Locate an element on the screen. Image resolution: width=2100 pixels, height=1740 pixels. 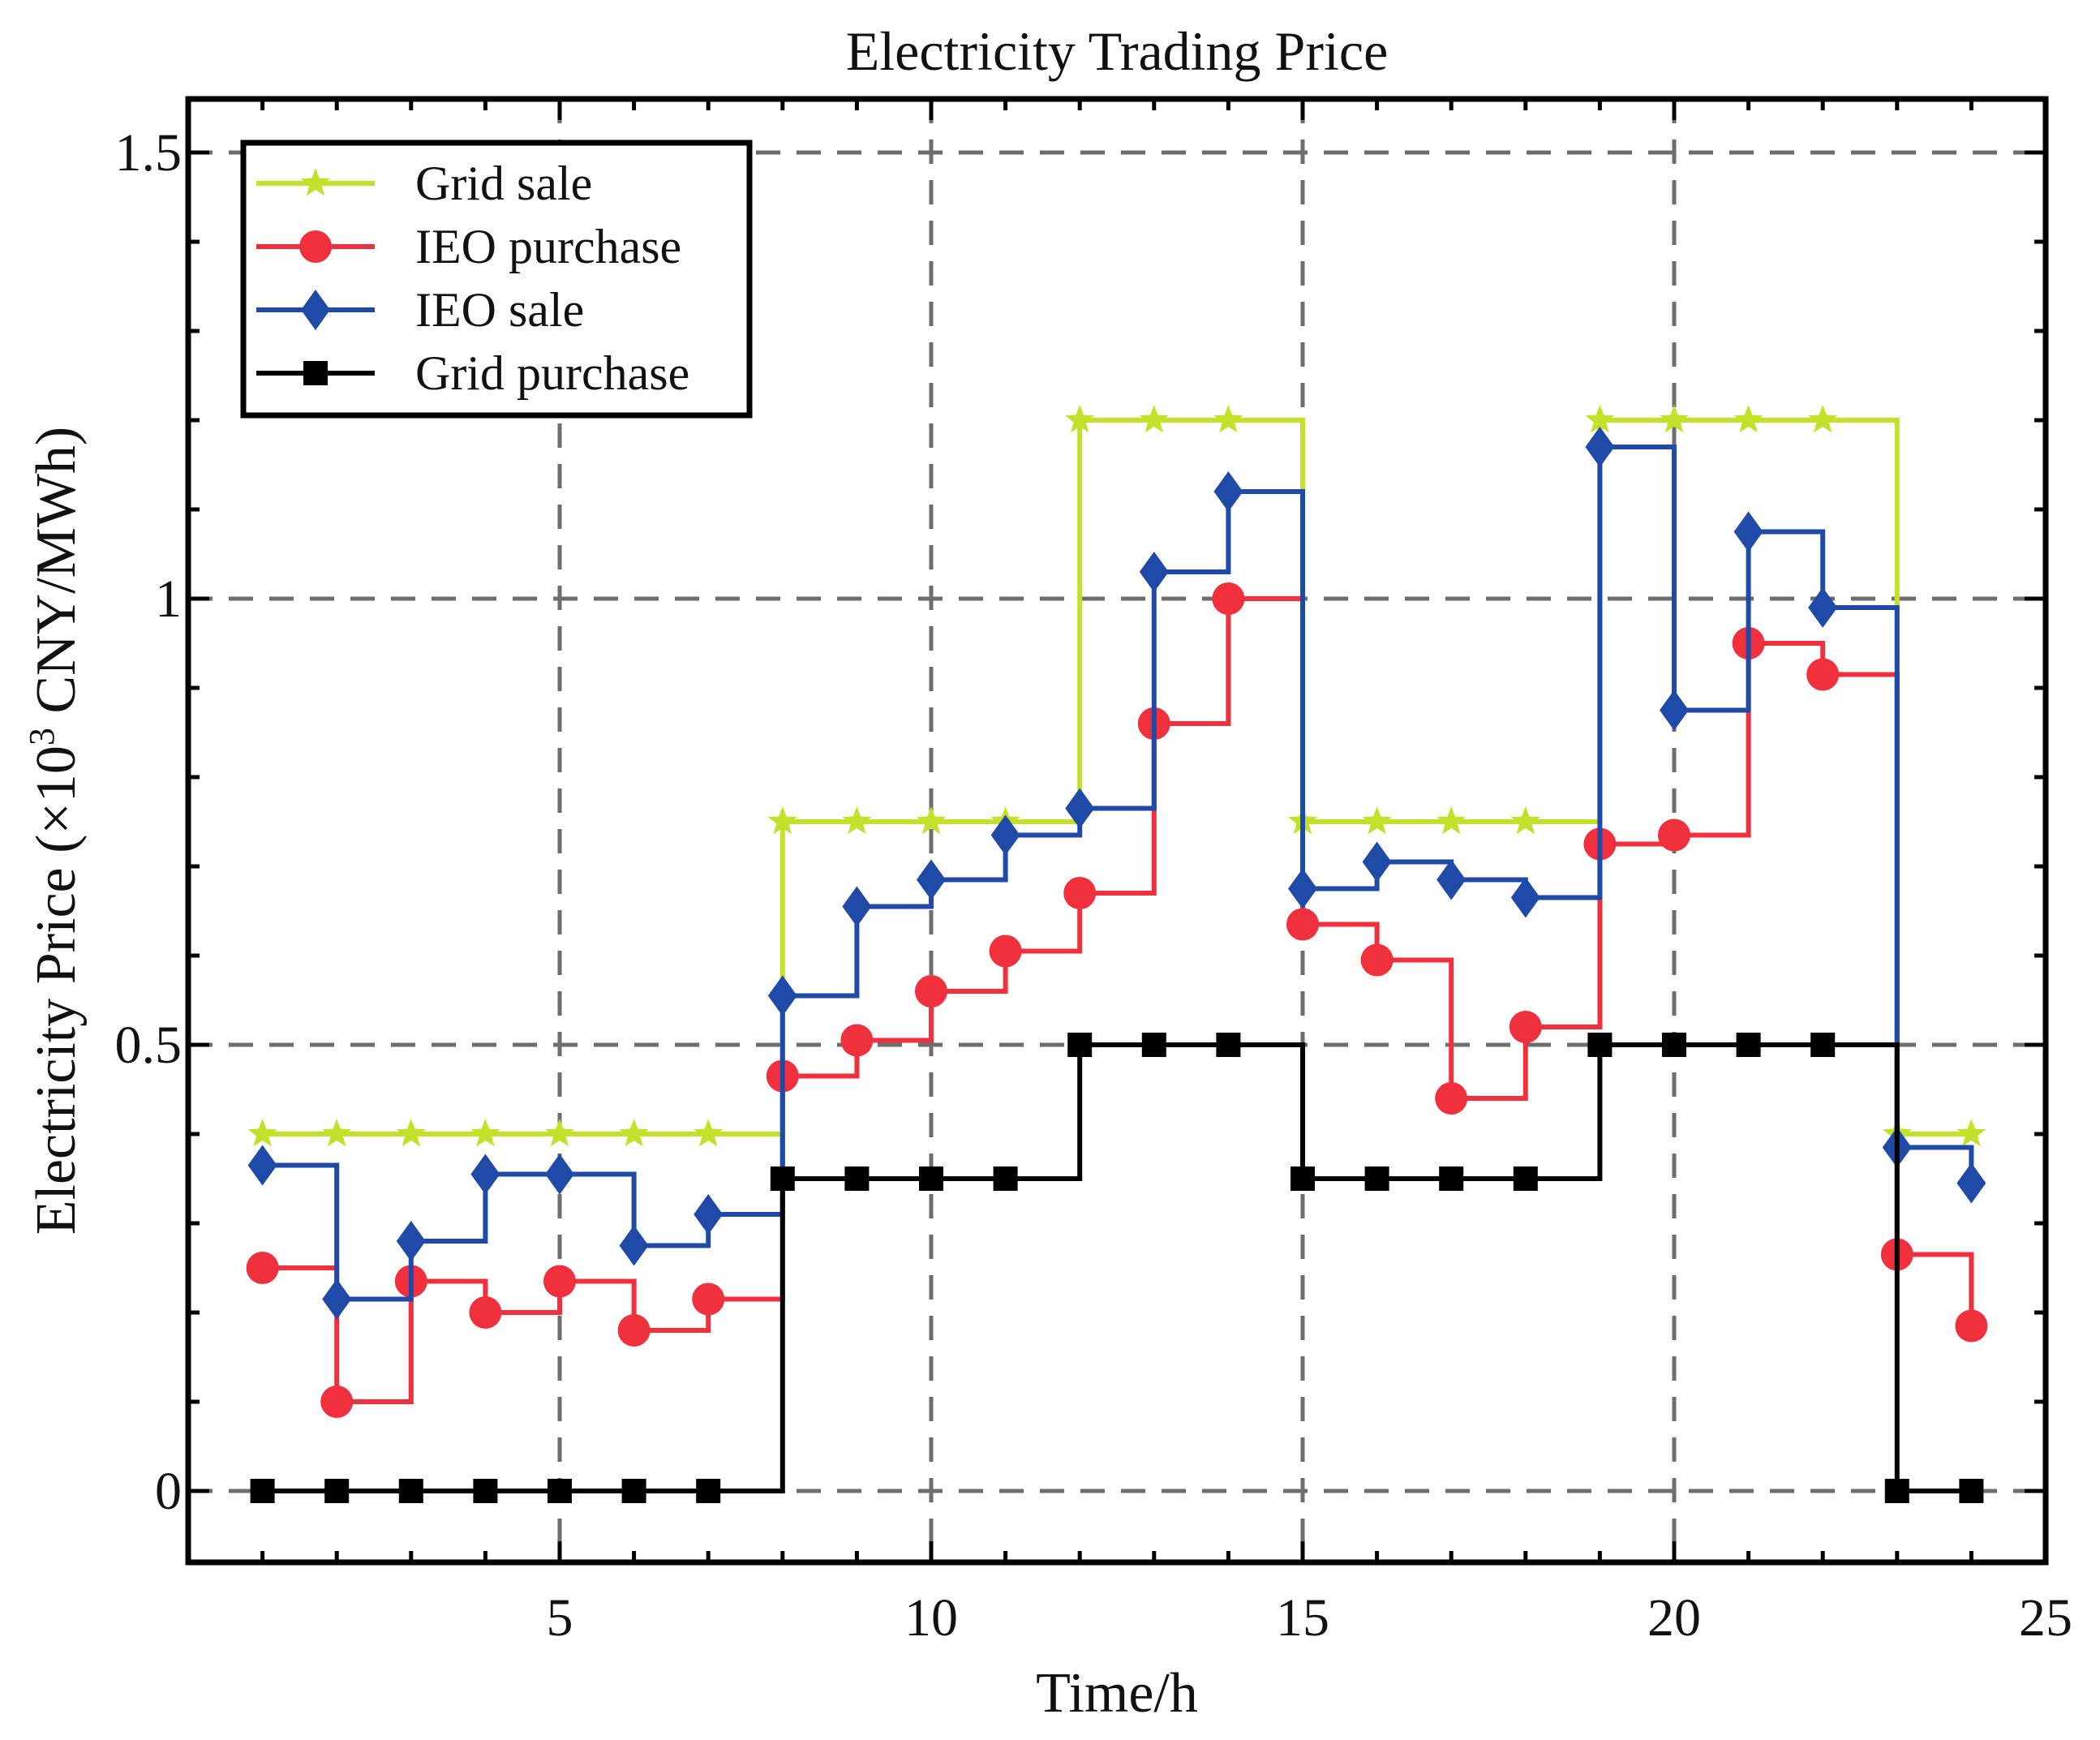
legend-item-grid-sale: Grid sale is located at coordinates (424, 183).